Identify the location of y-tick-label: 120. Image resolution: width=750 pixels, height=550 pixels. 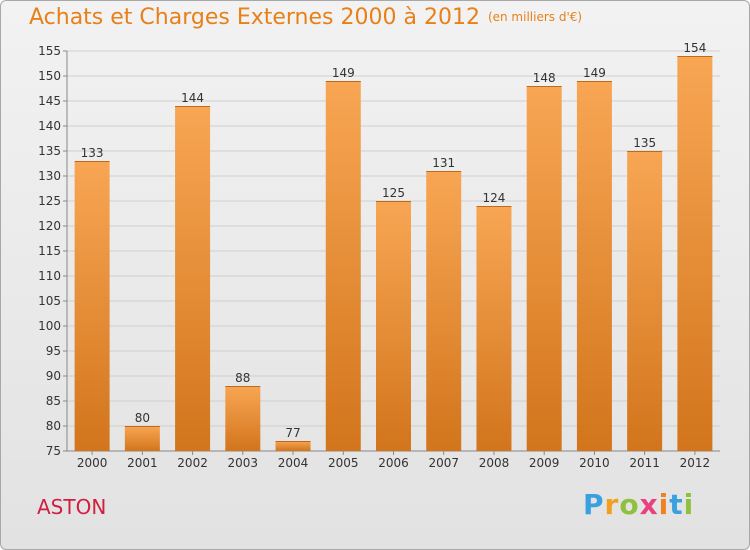
(49, 226).